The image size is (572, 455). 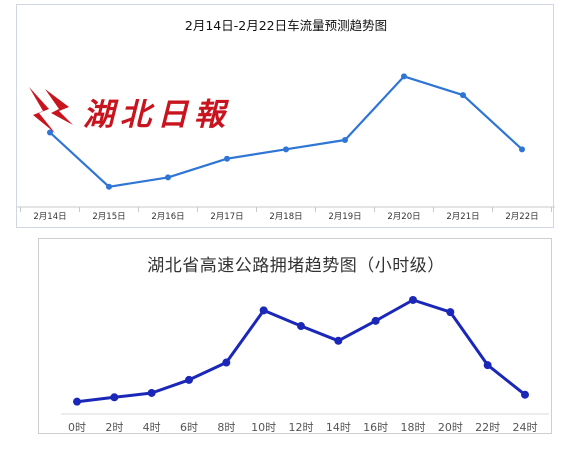 What do you see at coordinates (51, 110) in the screenshot?
I see `hubei-daily-logo-icon` at bounding box center [51, 110].